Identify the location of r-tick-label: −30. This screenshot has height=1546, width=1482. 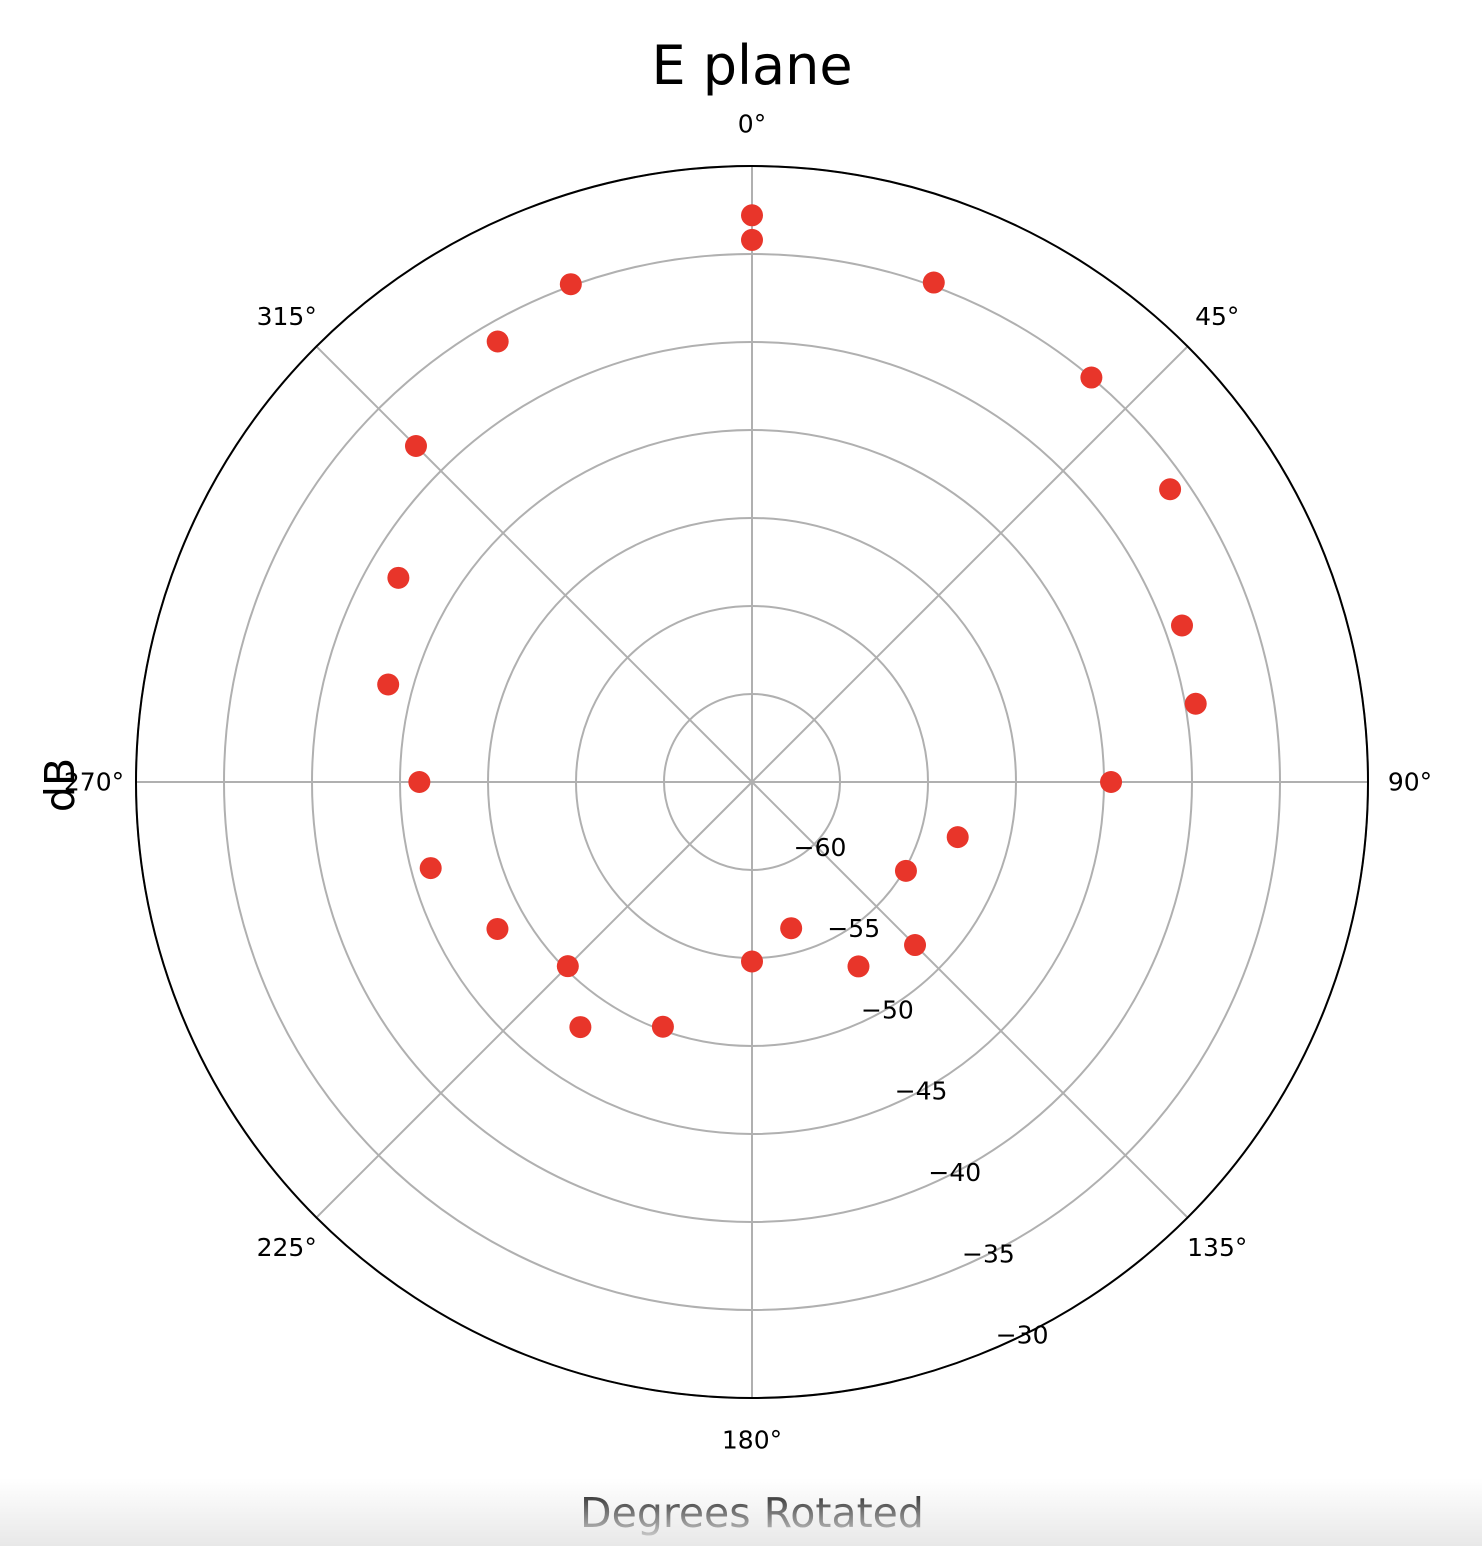
(1022, 1335).